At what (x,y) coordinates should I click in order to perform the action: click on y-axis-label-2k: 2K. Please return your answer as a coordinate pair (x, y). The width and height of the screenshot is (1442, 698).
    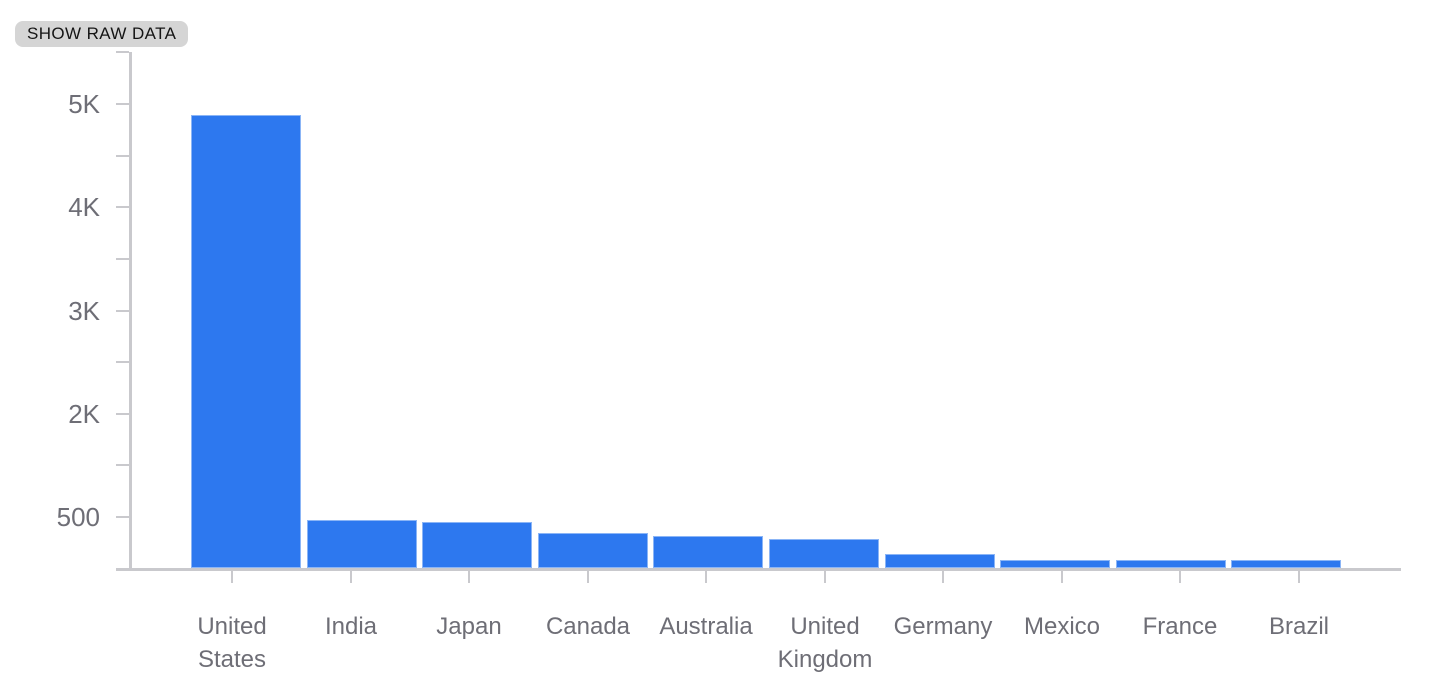
    Looking at the image, I should click on (84, 414).